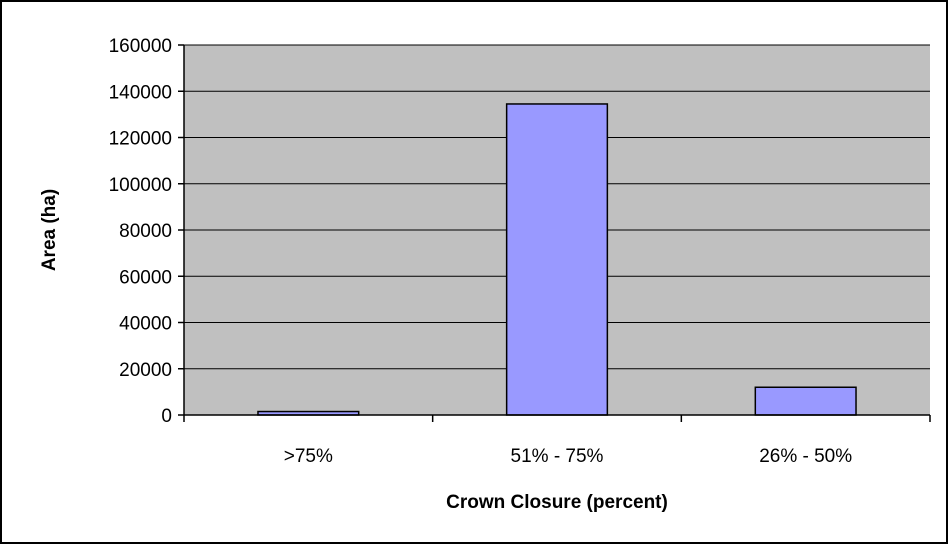  Describe the element at coordinates (557, 502) in the screenshot. I see `x-axis-title: Crown Closure (percent)` at that location.